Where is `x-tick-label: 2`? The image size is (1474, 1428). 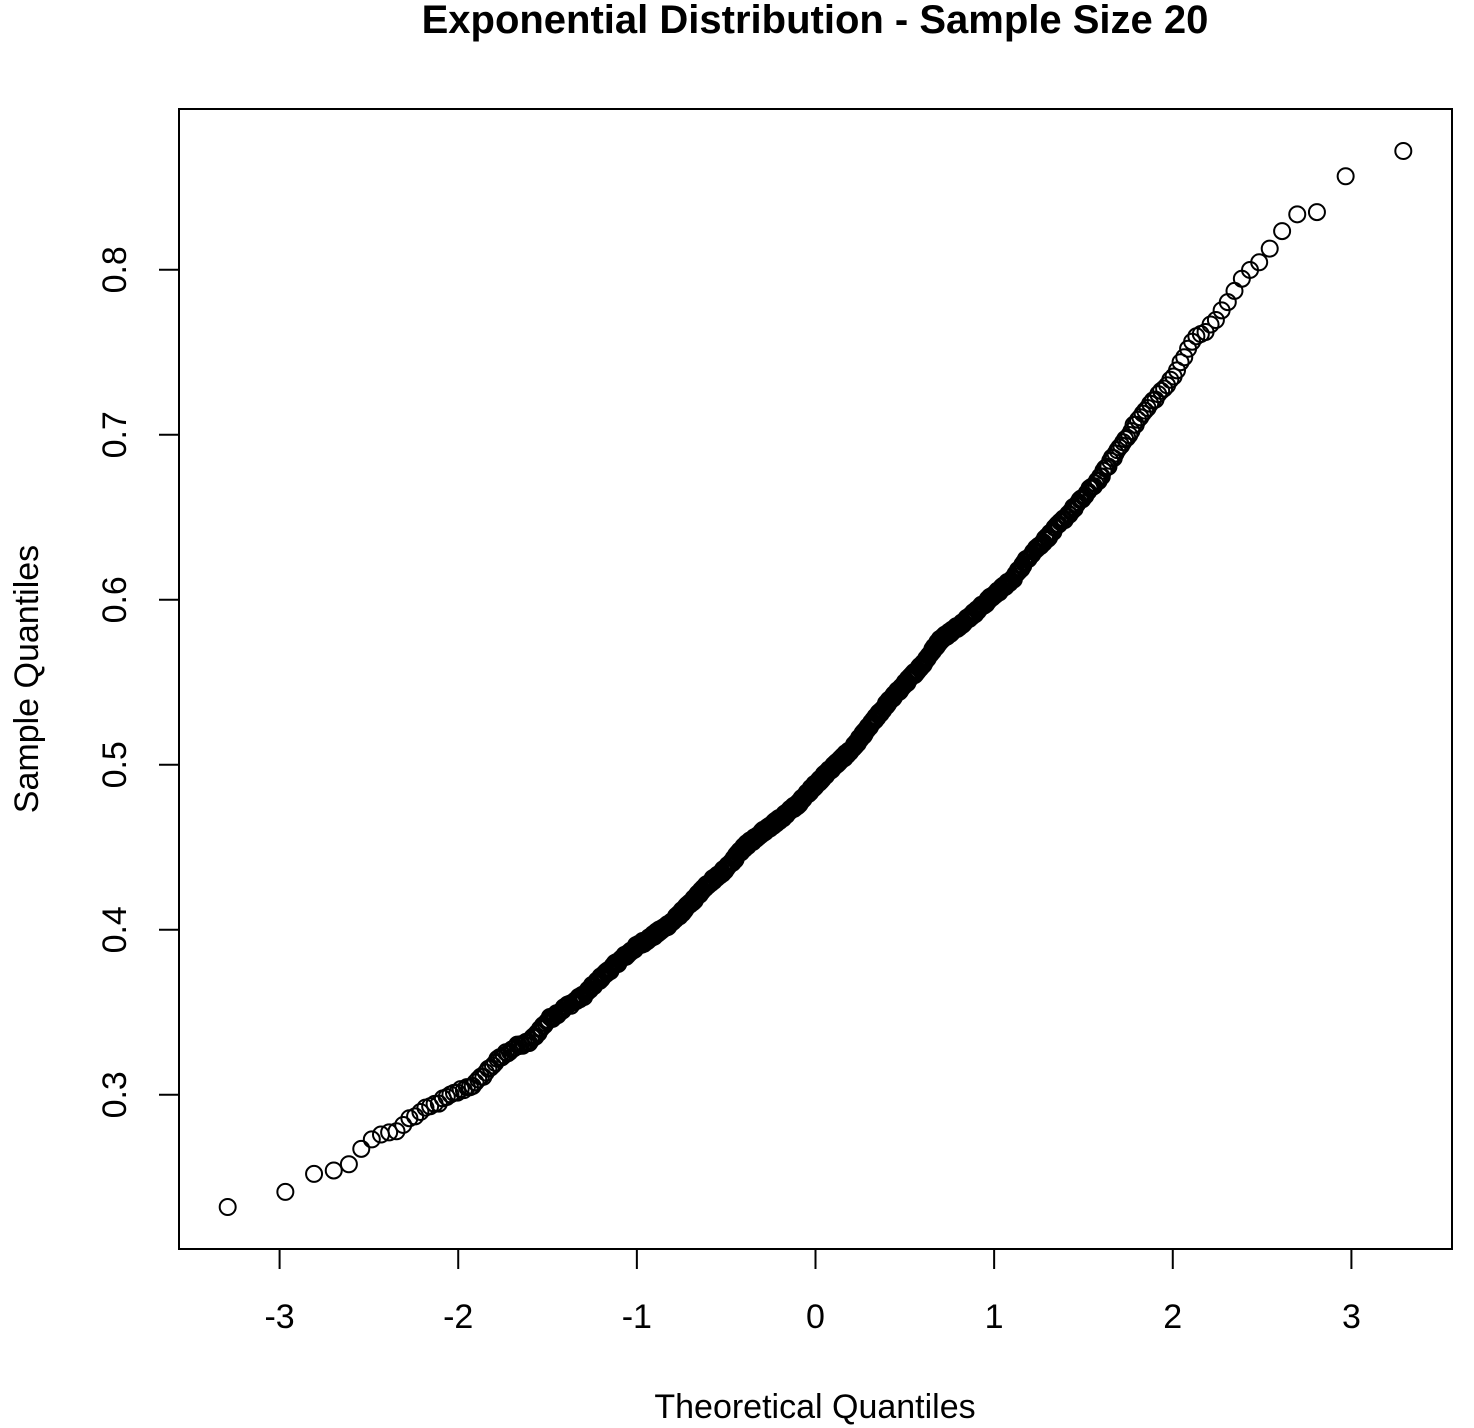
x-tick-label: 2 is located at coordinates (1172, 1317).